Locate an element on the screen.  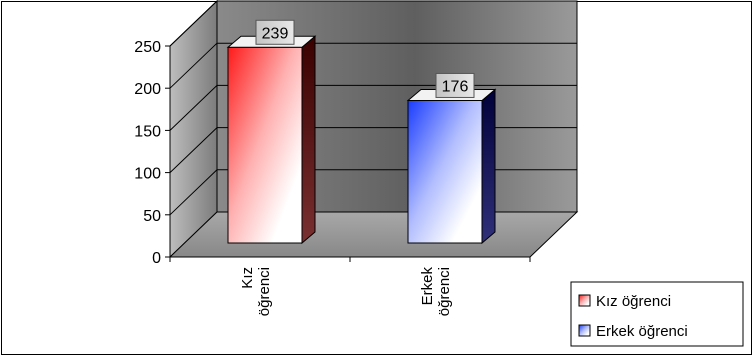
y-tick-label: 250 is located at coordinates (147, 47).